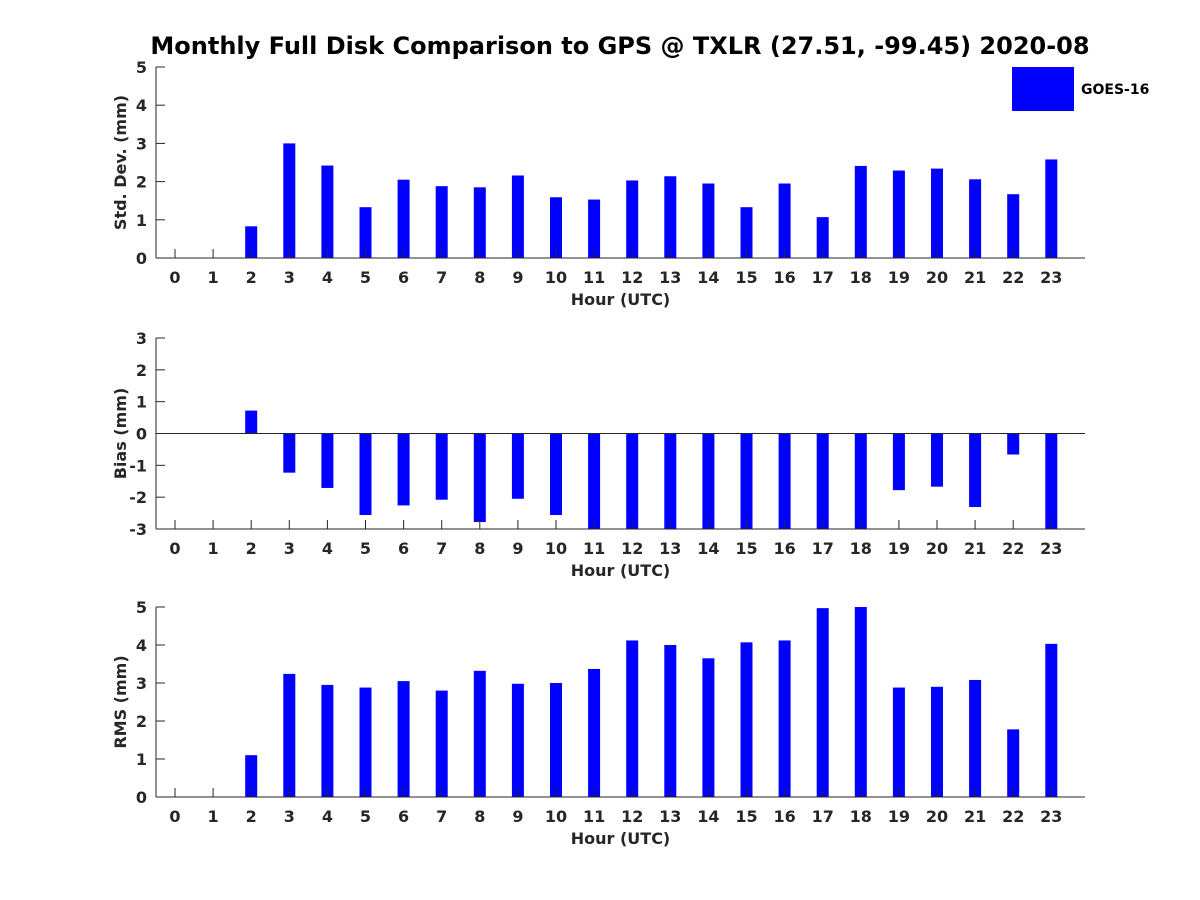  Describe the element at coordinates (138, 465) in the screenshot. I see `bias-y-tick-label: -1` at that location.